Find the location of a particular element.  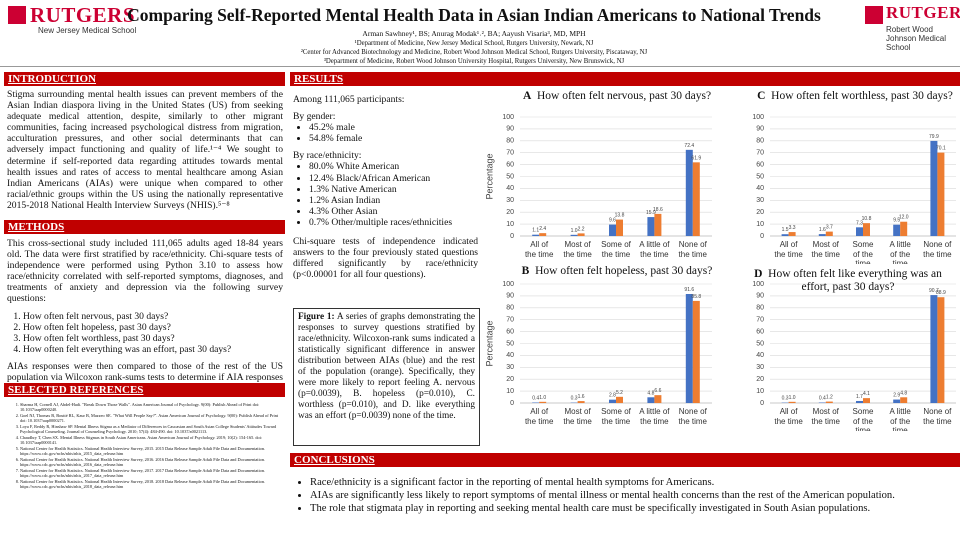

value-label: 1.7 is located at coordinates (859, 397).